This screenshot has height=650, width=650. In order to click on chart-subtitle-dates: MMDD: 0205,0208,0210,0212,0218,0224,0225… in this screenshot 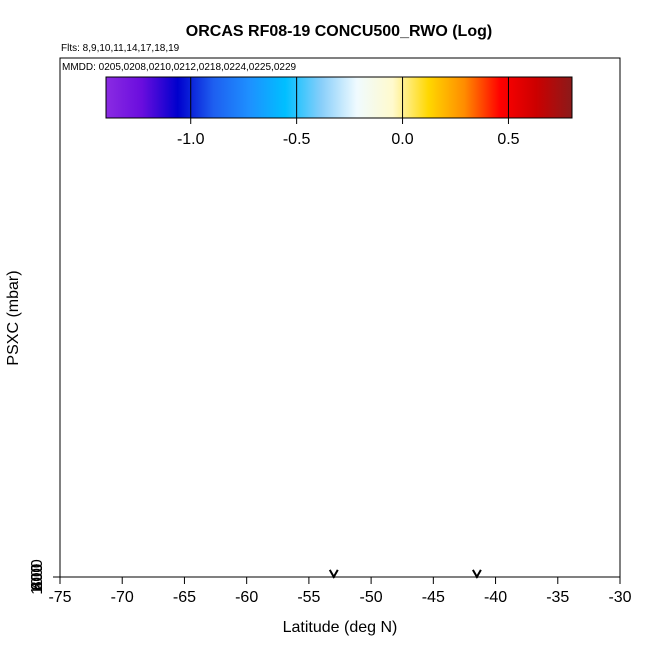, I will do `click(179, 67)`.